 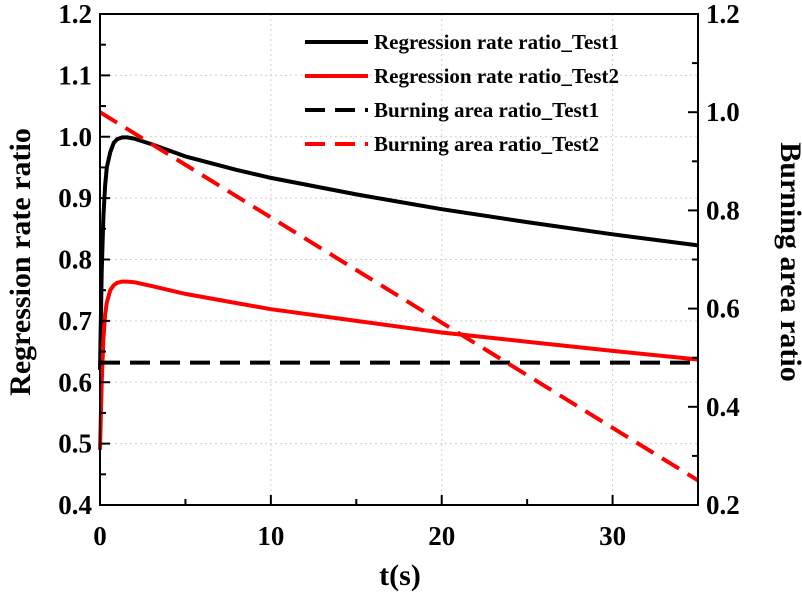 I want to click on y-left-tick-label: 0.5, so click(x=75, y=444).